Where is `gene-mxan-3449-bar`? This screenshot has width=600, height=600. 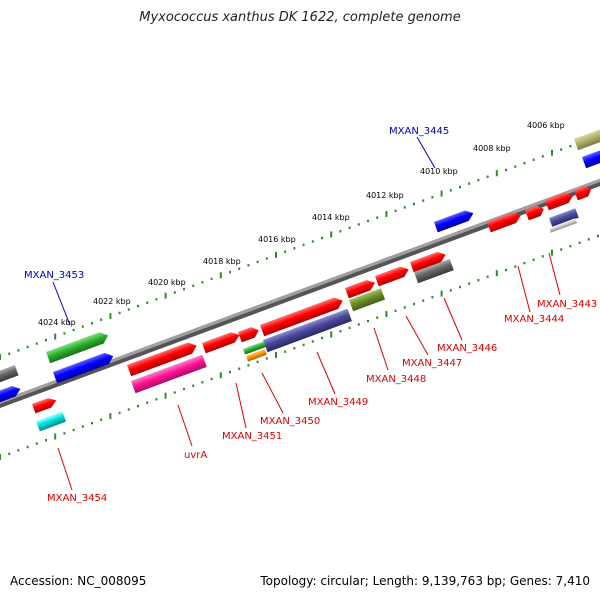 gene-mxan-3449-bar is located at coordinates (307, 330).